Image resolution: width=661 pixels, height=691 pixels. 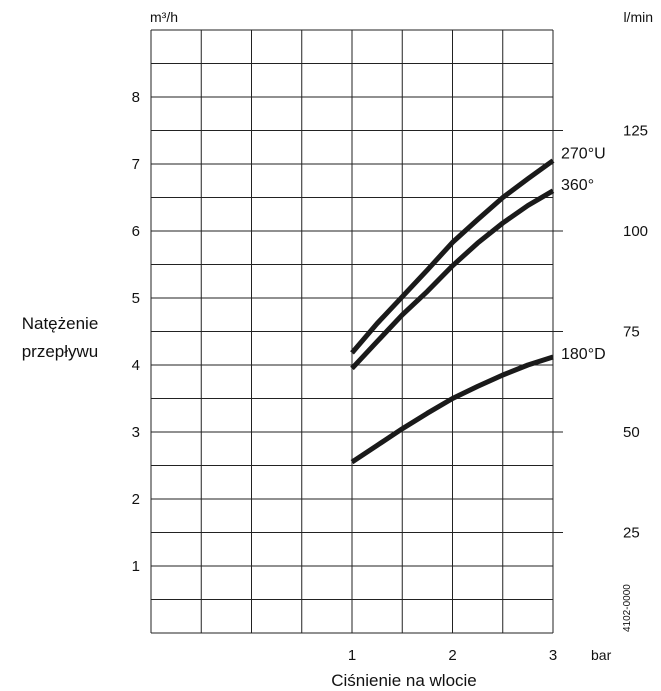 What do you see at coordinates (553, 655) in the screenshot?
I see `x-tick-label: 3` at bounding box center [553, 655].